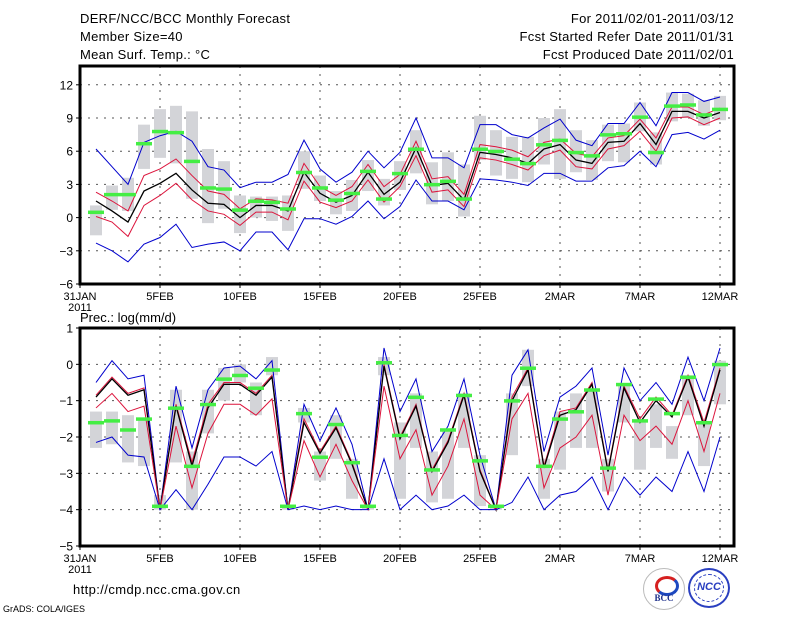  I want to click on y-tick-label: 3, so click(69, 185).